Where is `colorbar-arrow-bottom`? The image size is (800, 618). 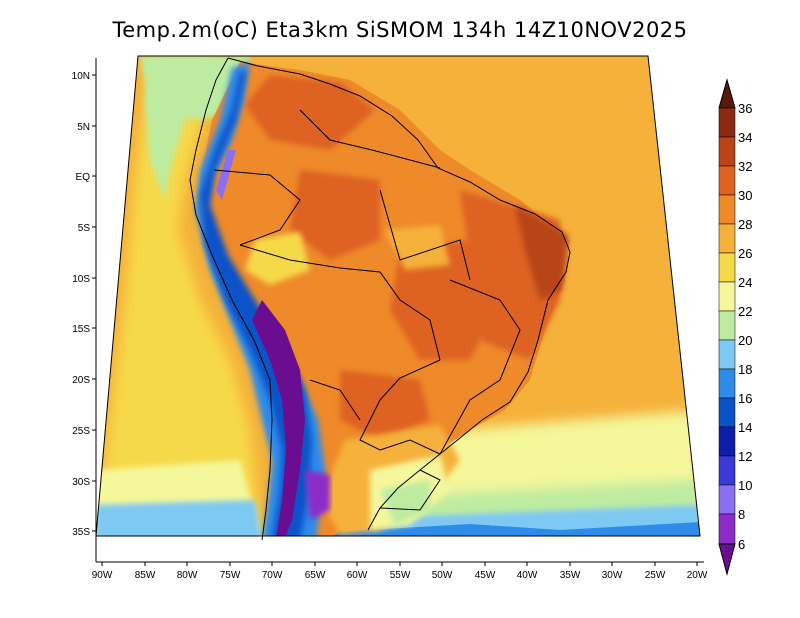
colorbar-arrow-bottom is located at coordinates (727, 559).